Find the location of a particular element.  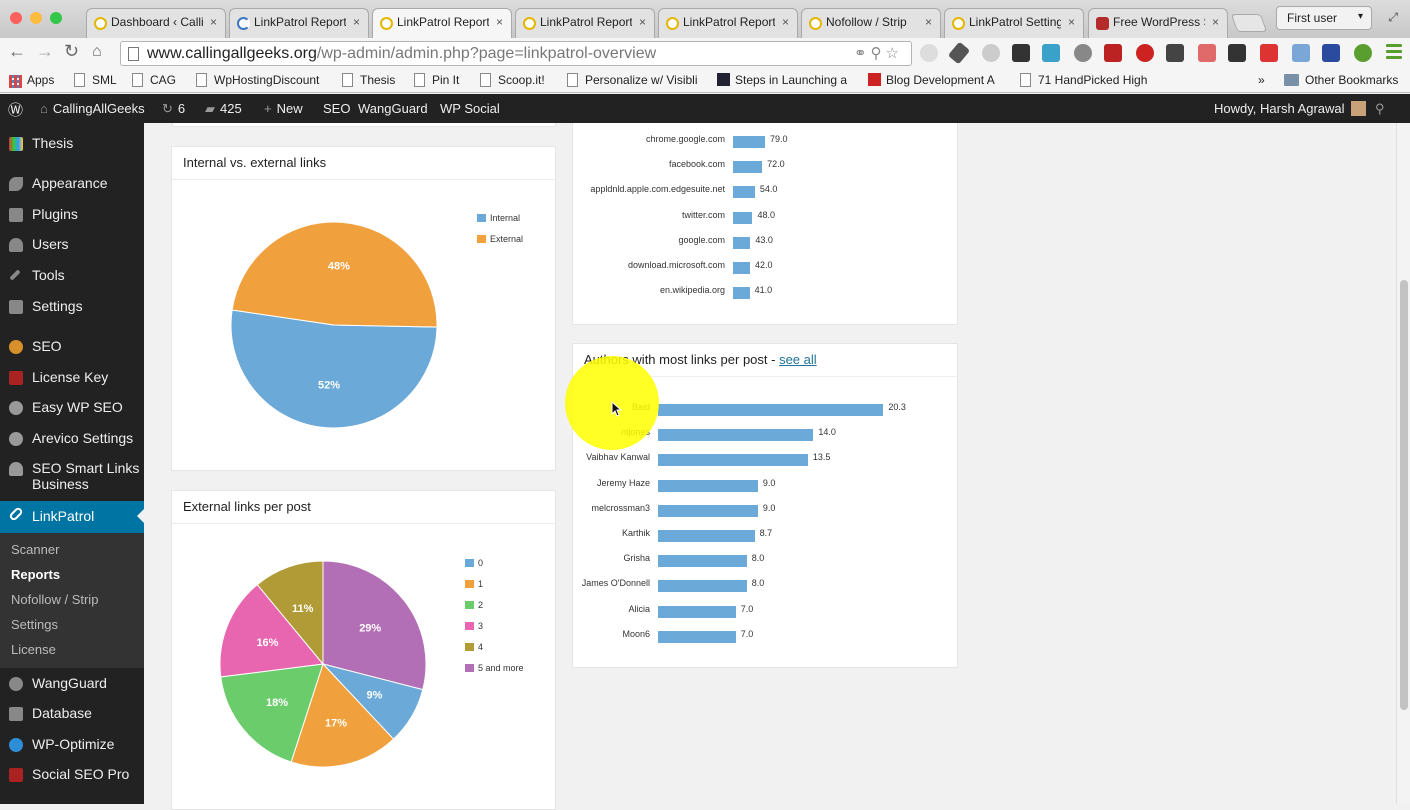

submenu-settings: Settings is located at coordinates (34, 624).